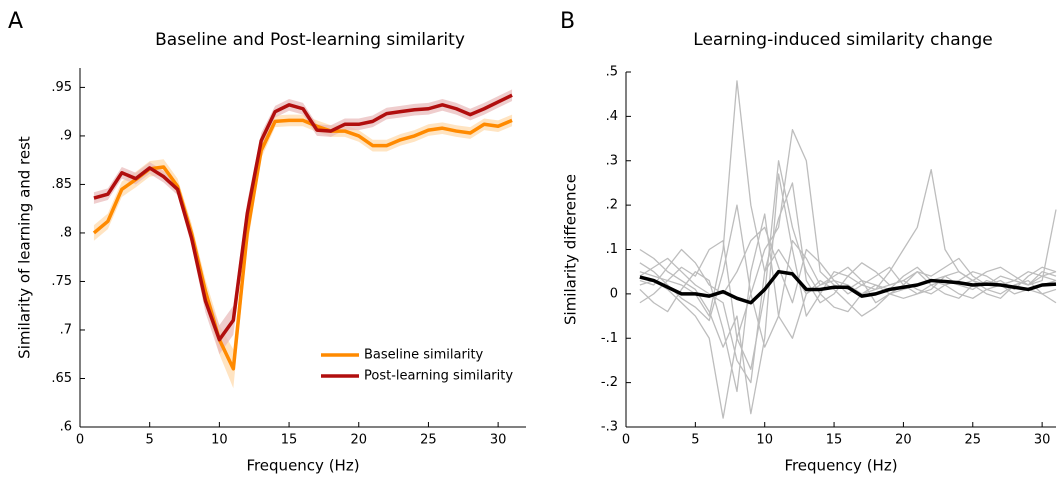 This screenshot has height=477, width=1062. Describe the element at coordinates (567, 21) in the screenshot. I see `panel-label: B` at that location.